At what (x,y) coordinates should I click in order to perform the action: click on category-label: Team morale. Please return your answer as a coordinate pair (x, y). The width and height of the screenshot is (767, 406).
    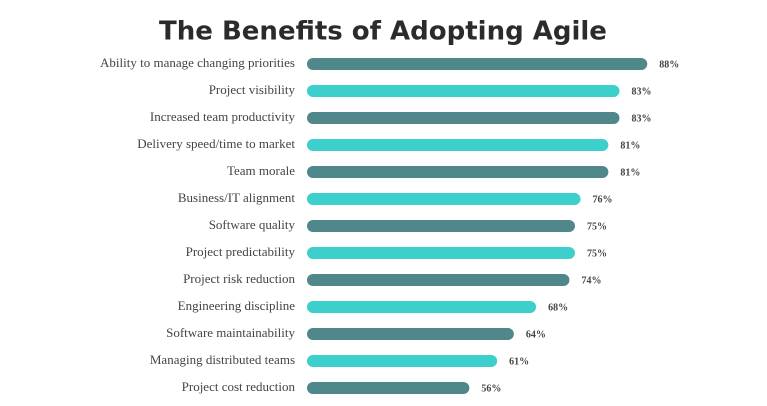
    Looking at the image, I should click on (261, 170).